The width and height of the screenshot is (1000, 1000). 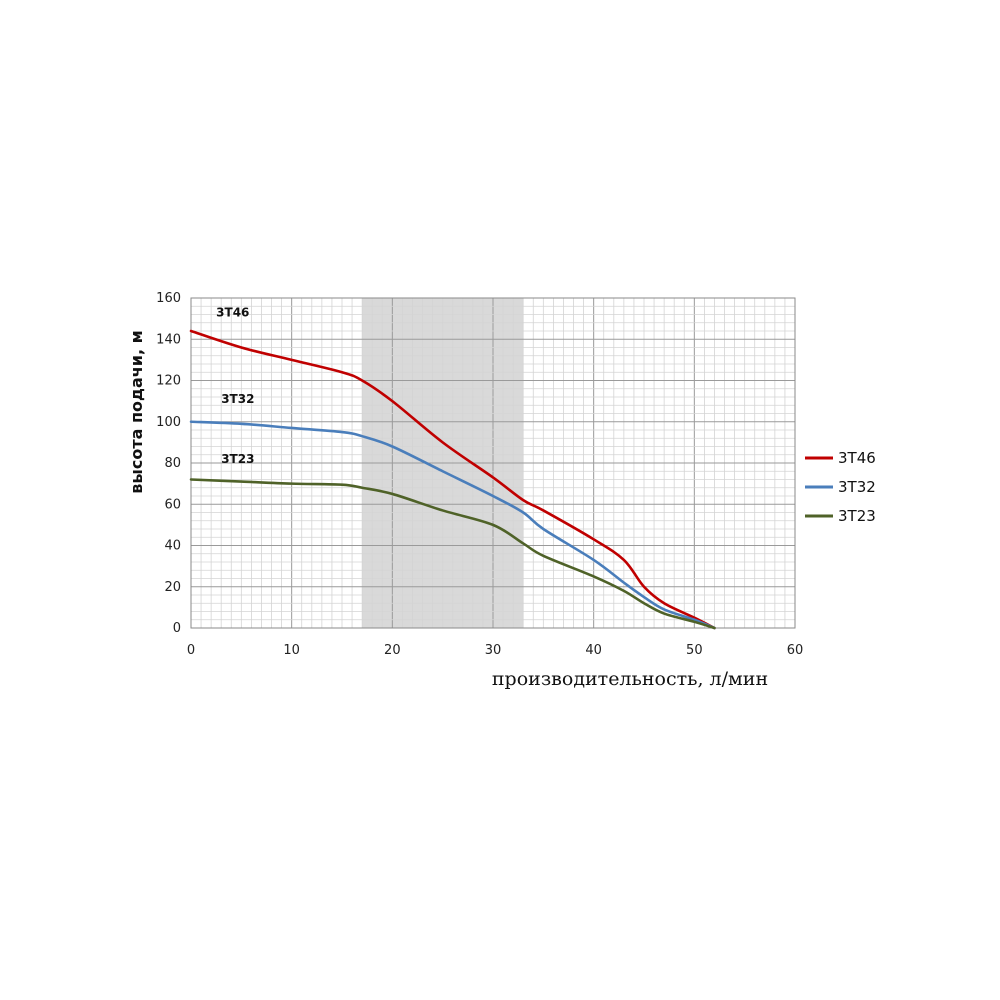 What do you see at coordinates (795, 650) in the screenshot?
I see `x-tick-label: 60` at bounding box center [795, 650].